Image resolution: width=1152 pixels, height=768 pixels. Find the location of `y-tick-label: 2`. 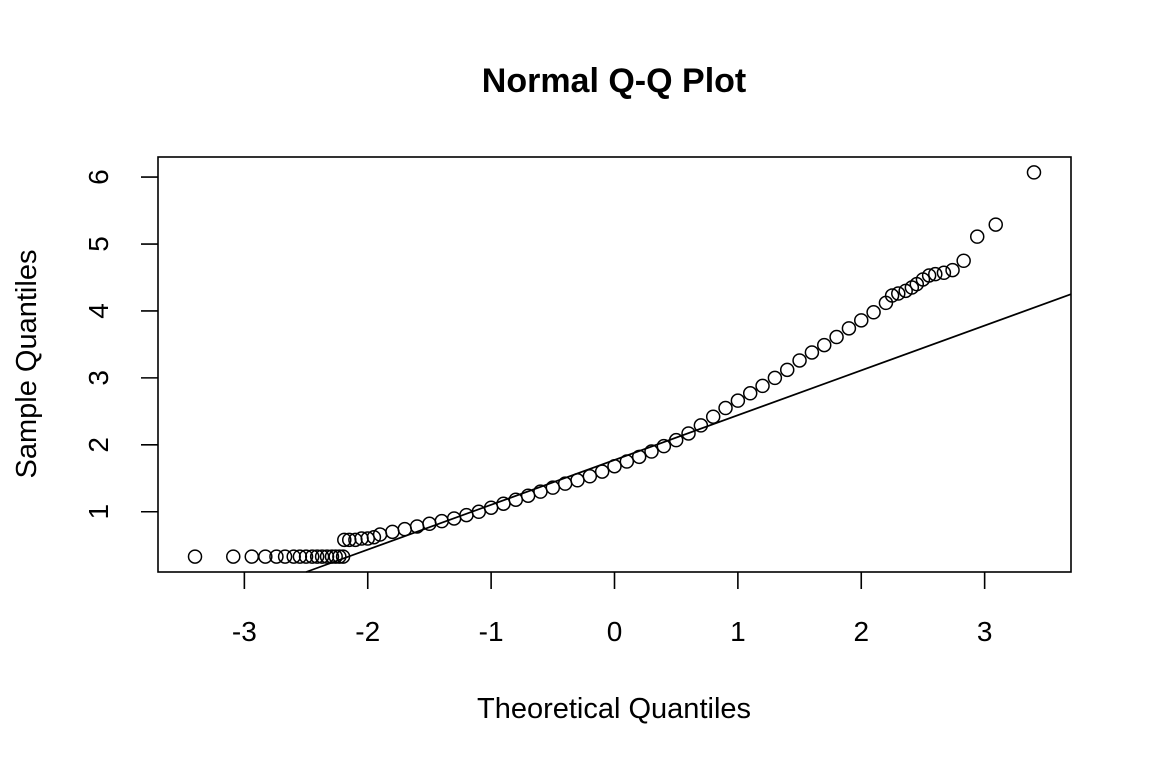

y-tick-label: 2 is located at coordinates (98, 445).